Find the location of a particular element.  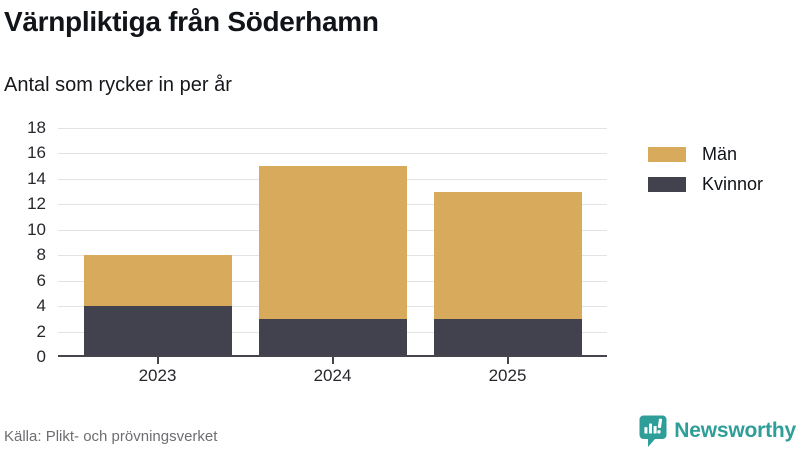

chart-title: Värnpliktiga från Söderhamn is located at coordinates (191, 21).